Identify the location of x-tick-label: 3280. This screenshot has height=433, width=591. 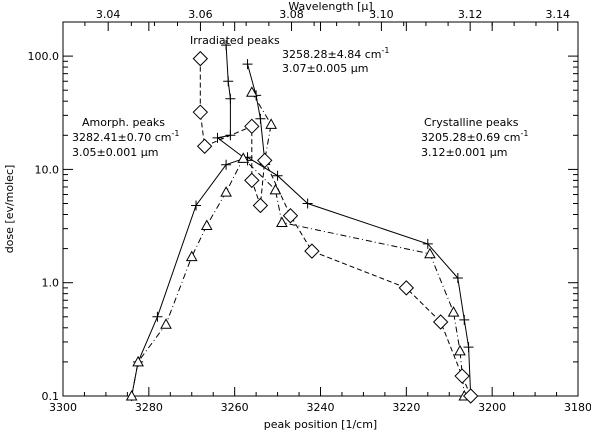
(149, 407).